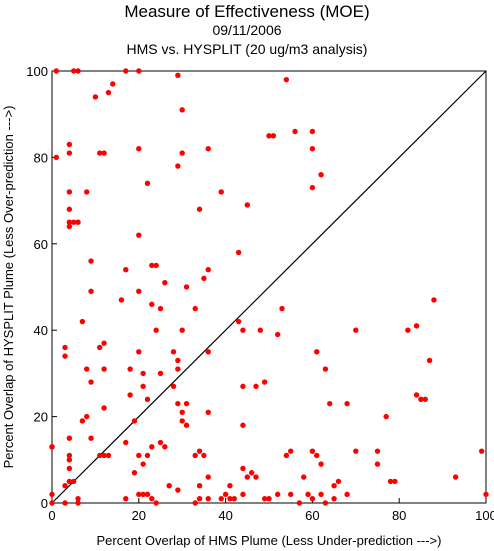  What do you see at coordinates (312, 515) in the screenshot?
I see `x-tick-label: 60` at bounding box center [312, 515].